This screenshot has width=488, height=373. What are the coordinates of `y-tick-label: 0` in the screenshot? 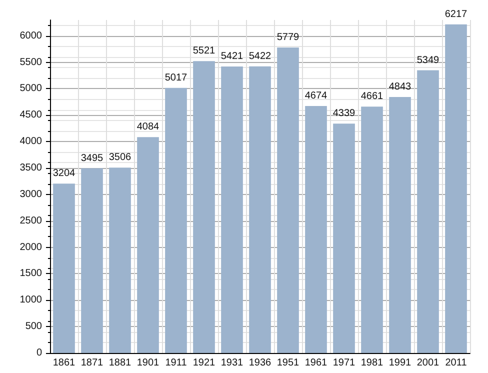 It's located at (39, 353).